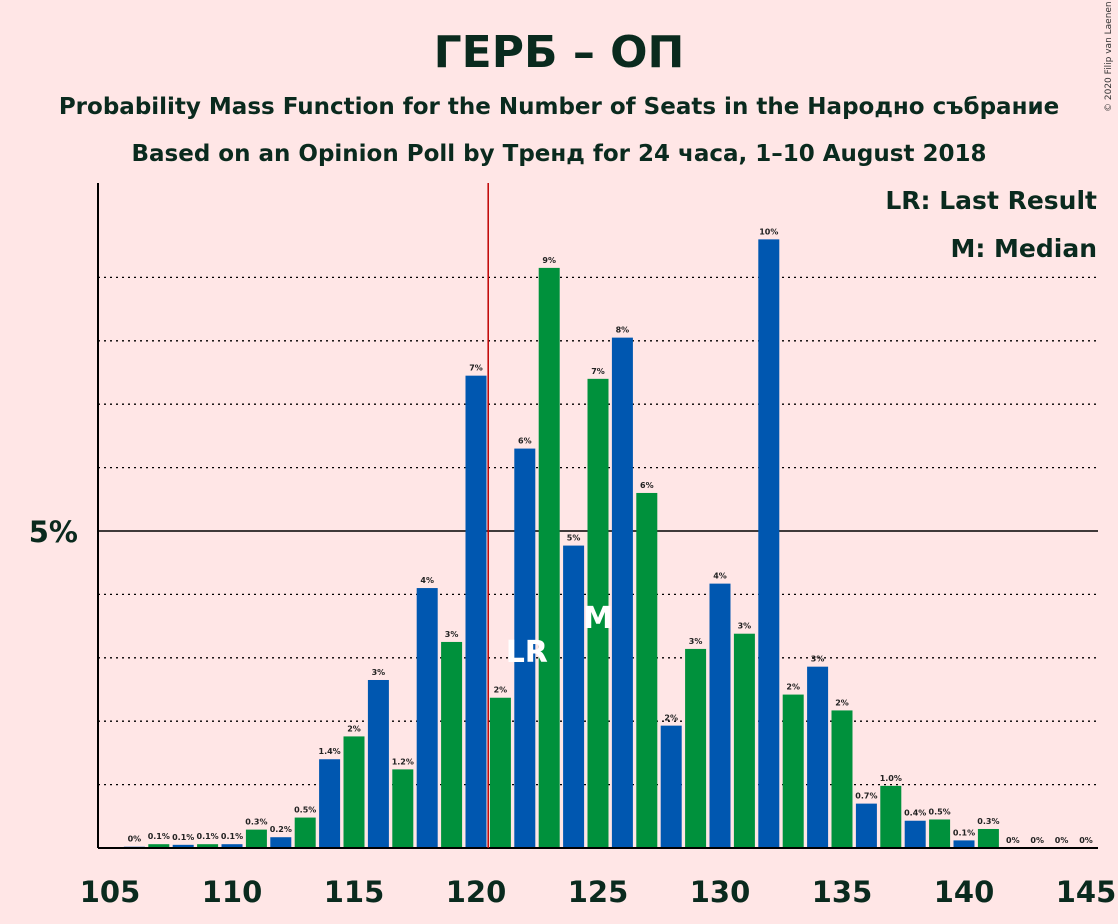 The height and width of the screenshot is (924, 1118). I want to click on bar-label-seat-129: 3%, so click(696, 641).